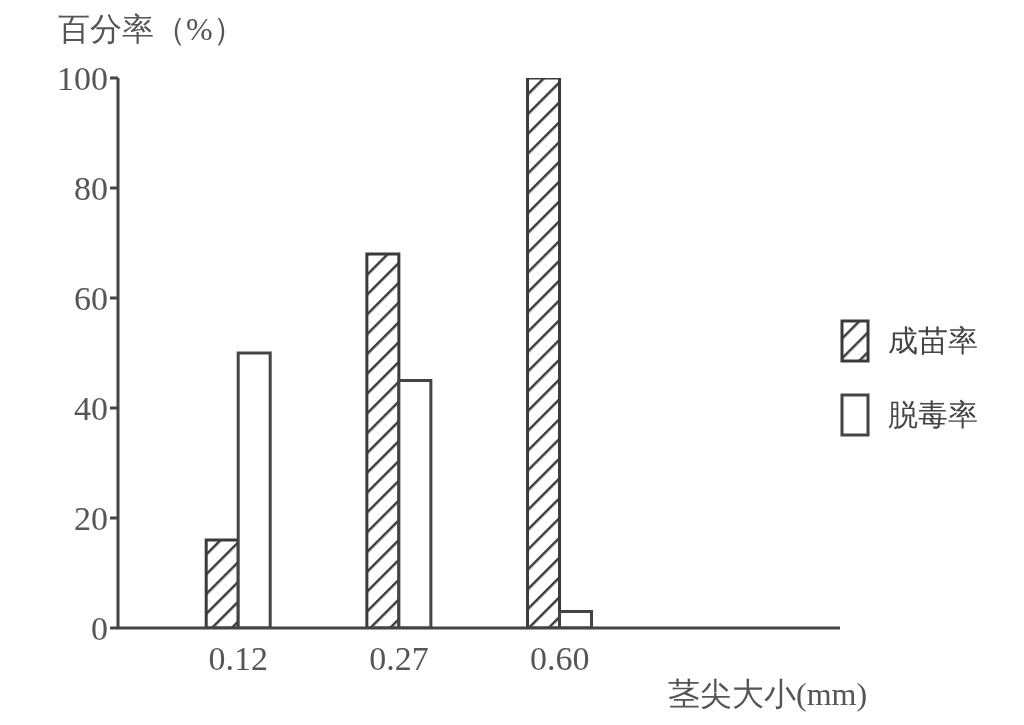 The height and width of the screenshot is (725, 1024). I want to click on legend-label: 脱毒率, so click(933, 414).